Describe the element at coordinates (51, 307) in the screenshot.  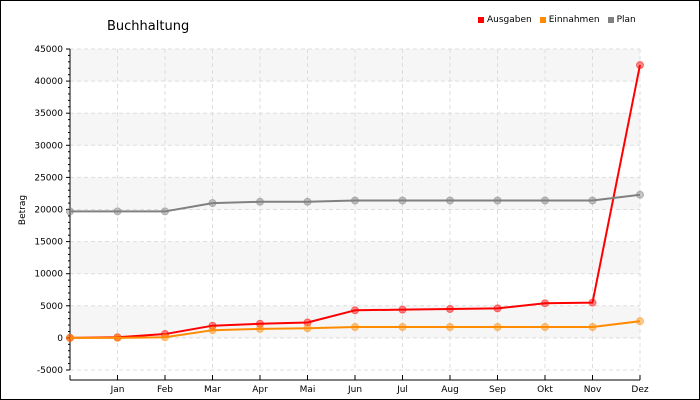
I see `y-tick-label: 5000` at that location.